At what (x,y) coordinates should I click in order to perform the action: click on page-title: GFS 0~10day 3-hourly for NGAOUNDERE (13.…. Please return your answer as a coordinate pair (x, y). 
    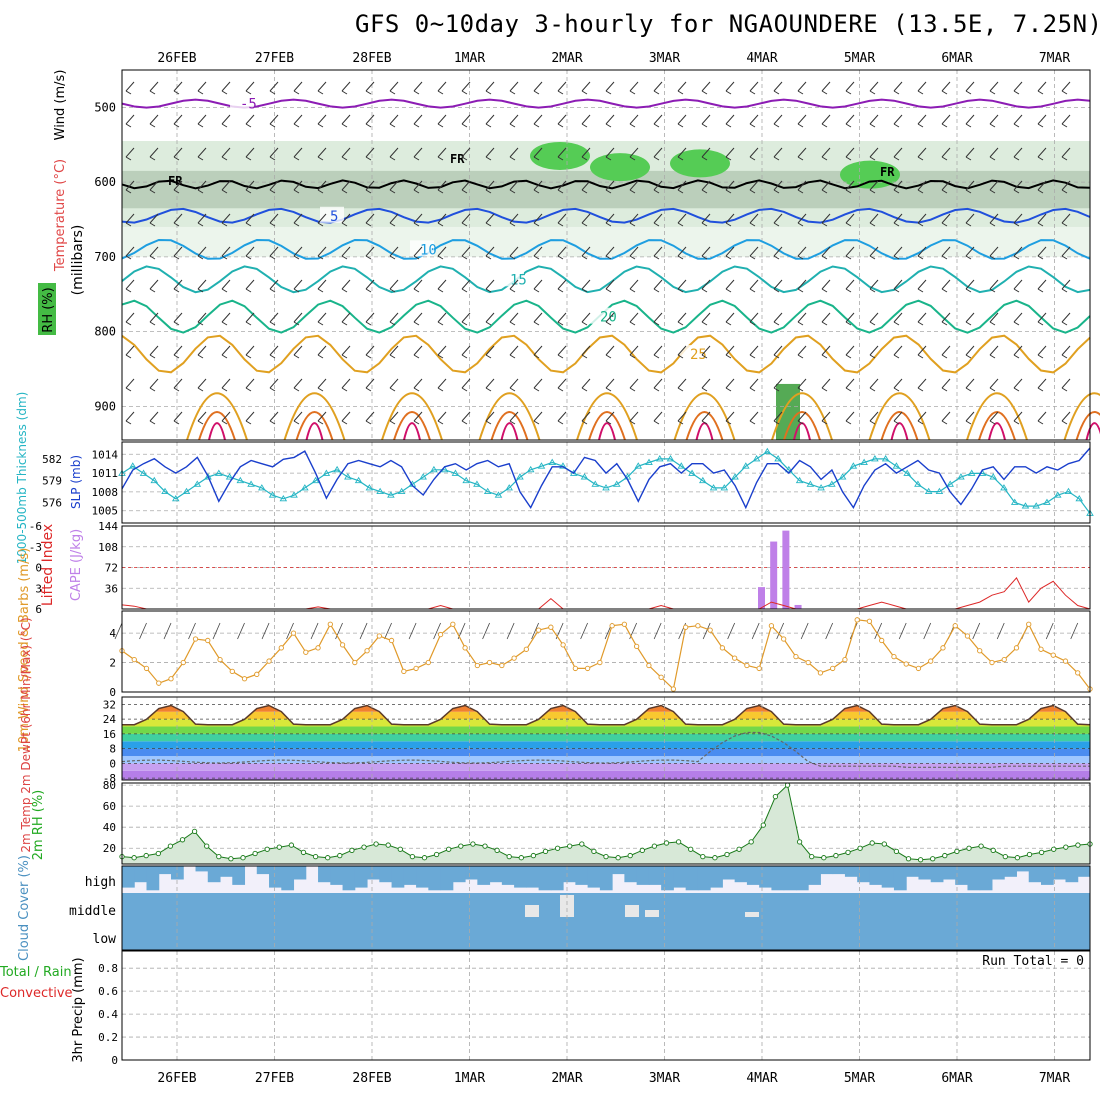
    Looking at the image, I should click on (727, 24).